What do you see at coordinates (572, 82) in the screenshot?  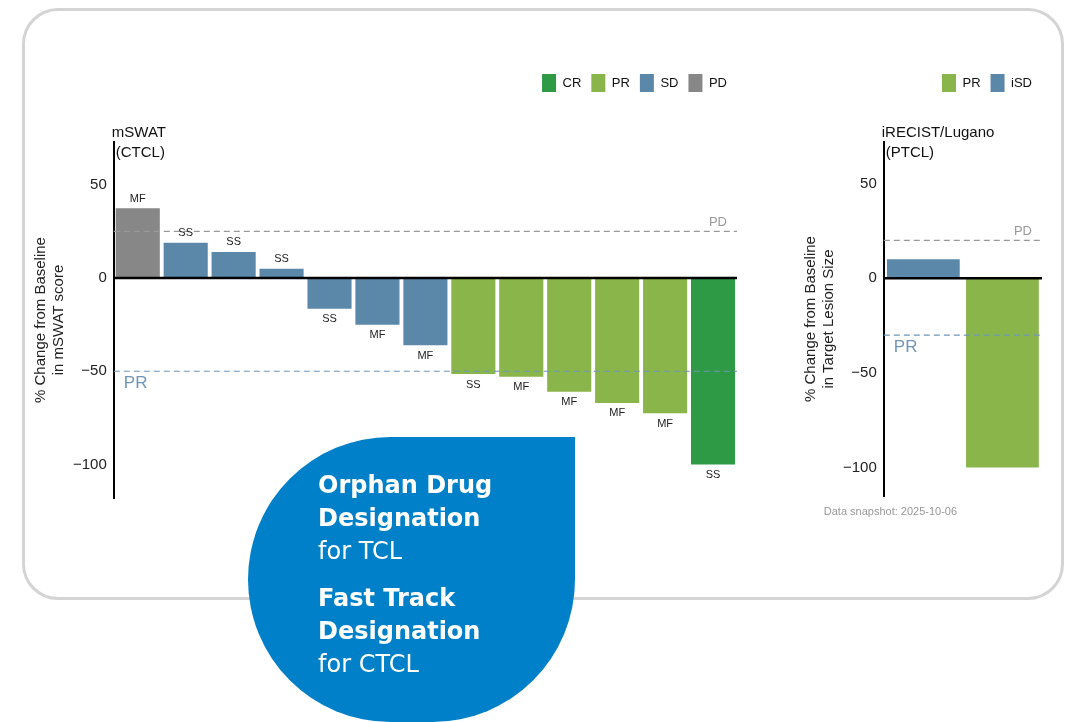 I see `legend-label: CR` at bounding box center [572, 82].